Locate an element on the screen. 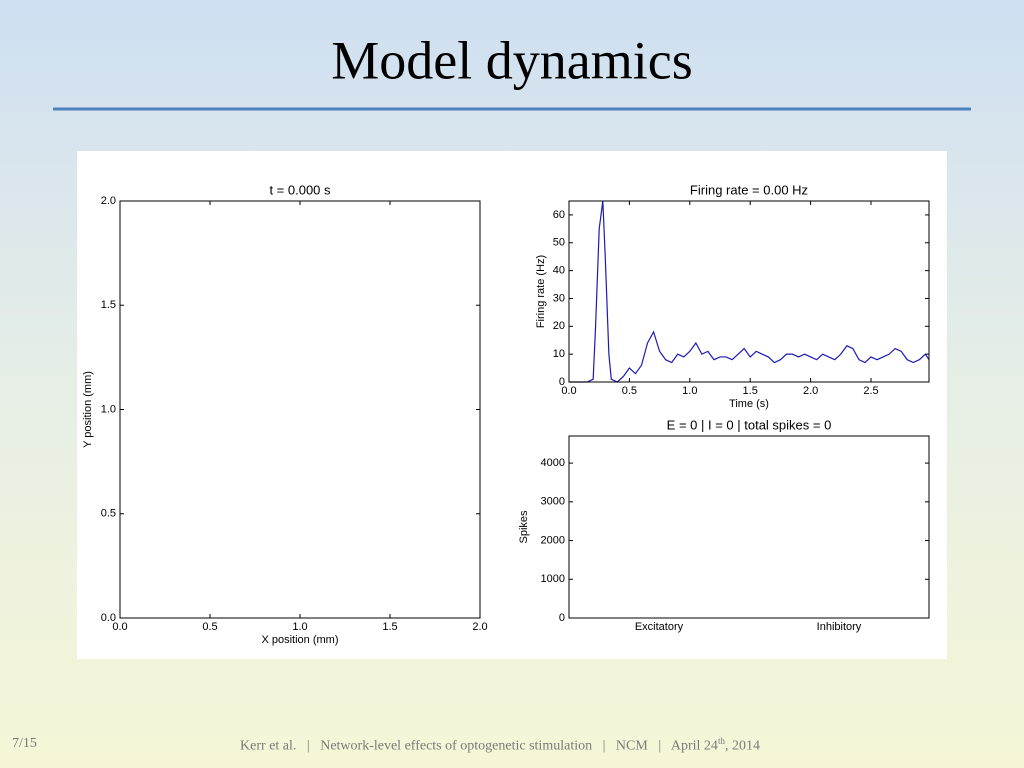  y-tick-label: 2.0 is located at coordinates (108, 201).